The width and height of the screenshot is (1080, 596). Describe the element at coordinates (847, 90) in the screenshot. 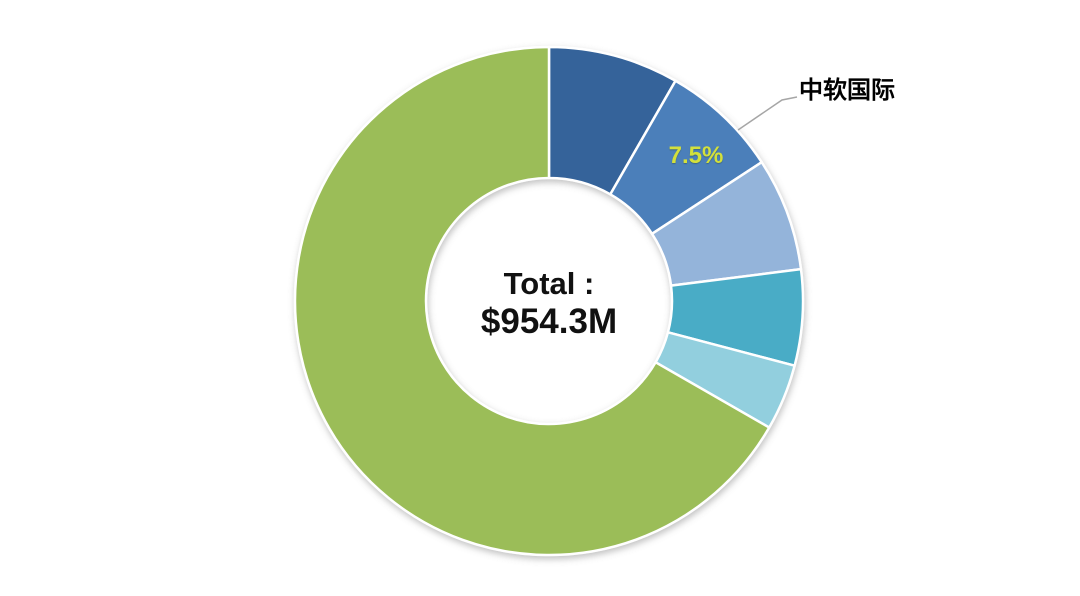

I see `callout-company-label: 中软国际` at that location.